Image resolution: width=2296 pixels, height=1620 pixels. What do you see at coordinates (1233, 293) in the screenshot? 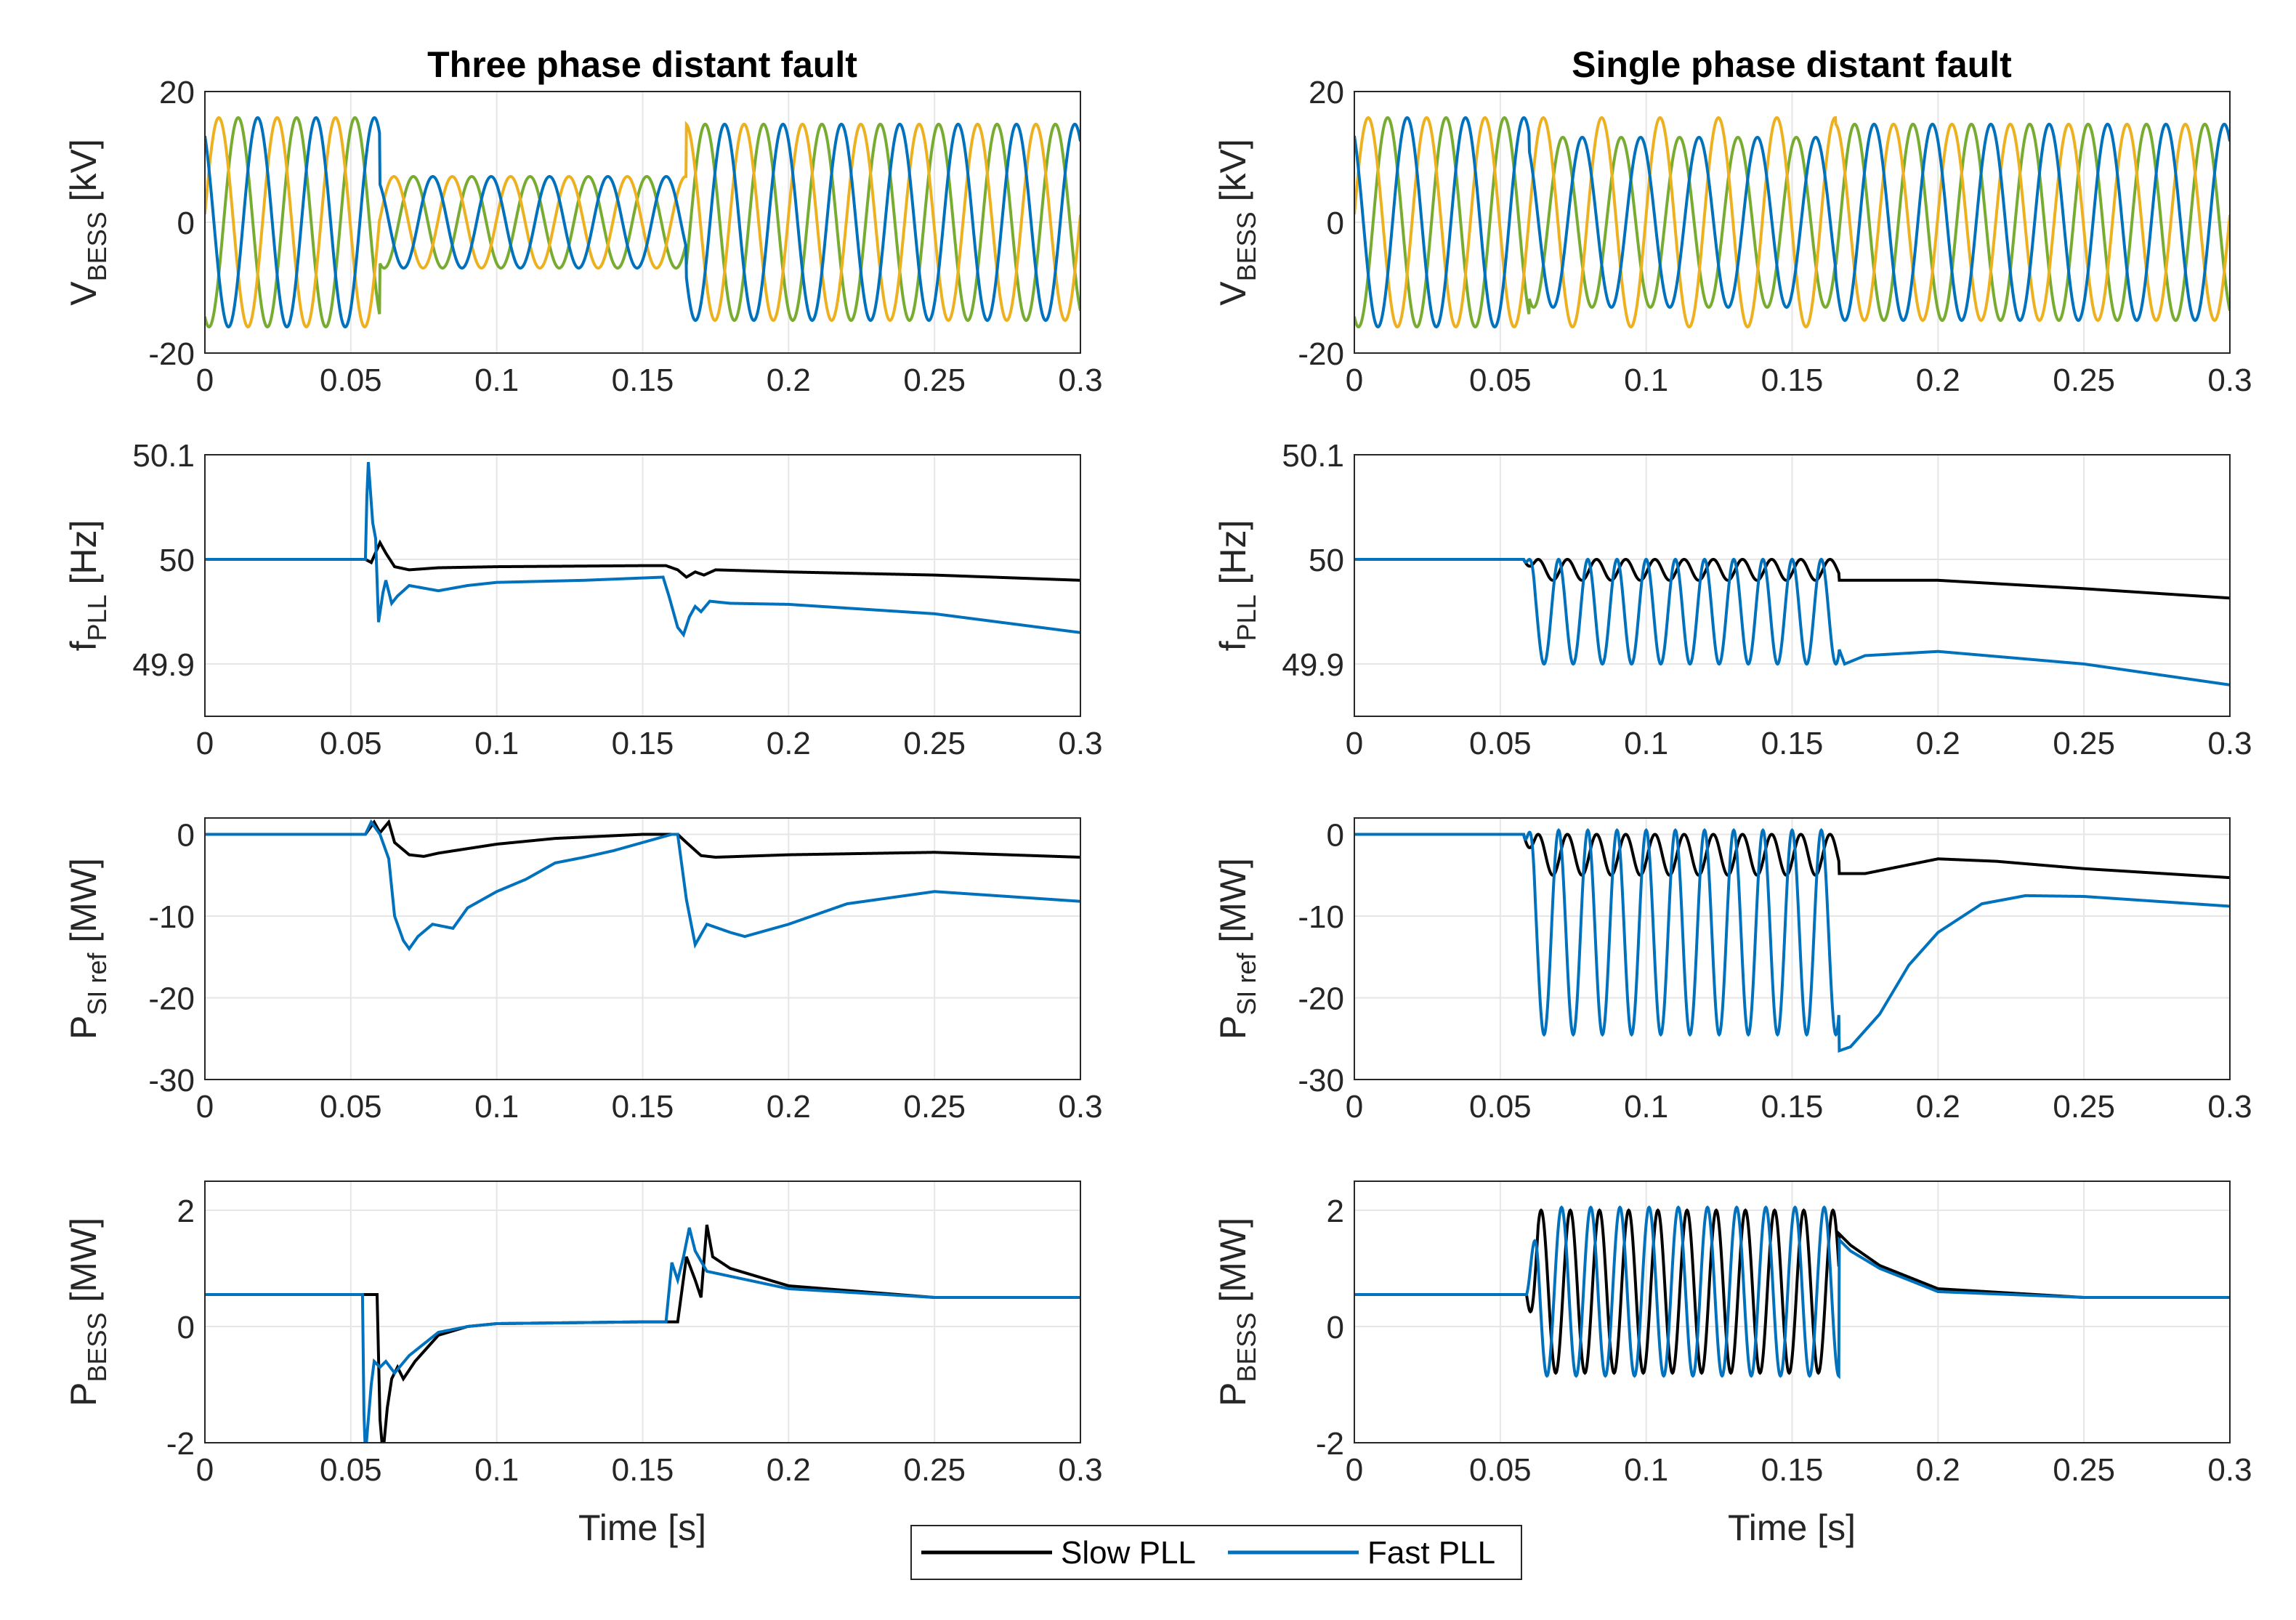
I see `y-axis-label-main: V` at bounding box center [1233, 293].